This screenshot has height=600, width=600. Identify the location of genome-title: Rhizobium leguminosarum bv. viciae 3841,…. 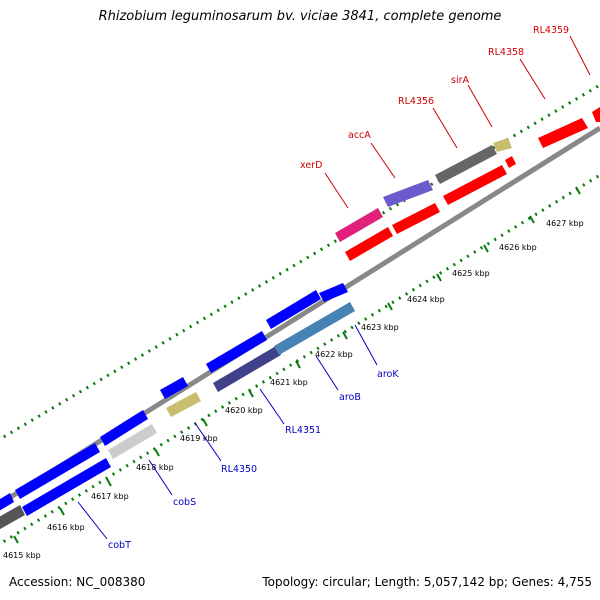
(300, 16).